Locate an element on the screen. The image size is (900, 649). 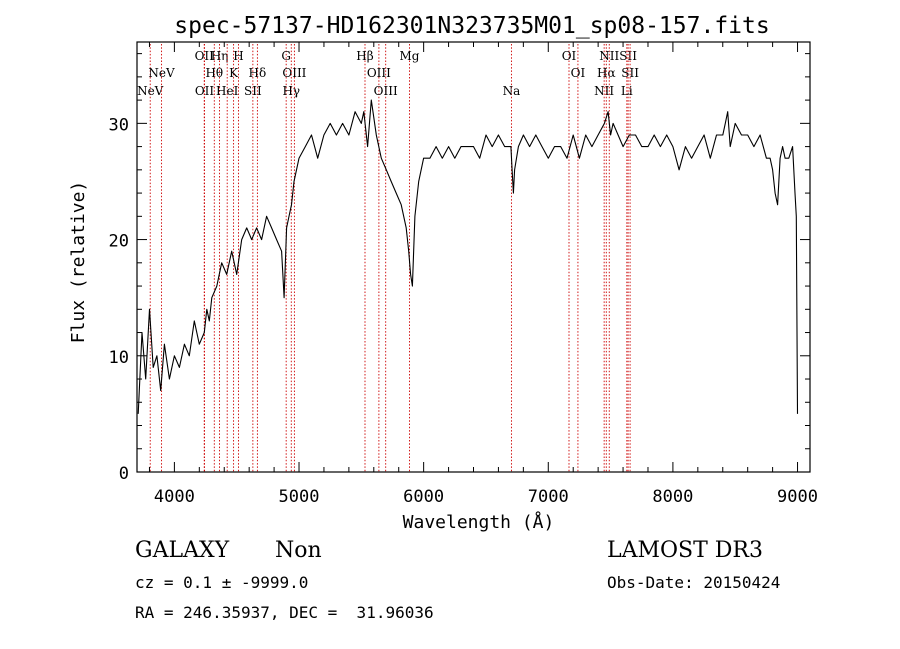
x-tick-label: 7000 is located at coordinates (548, 497).